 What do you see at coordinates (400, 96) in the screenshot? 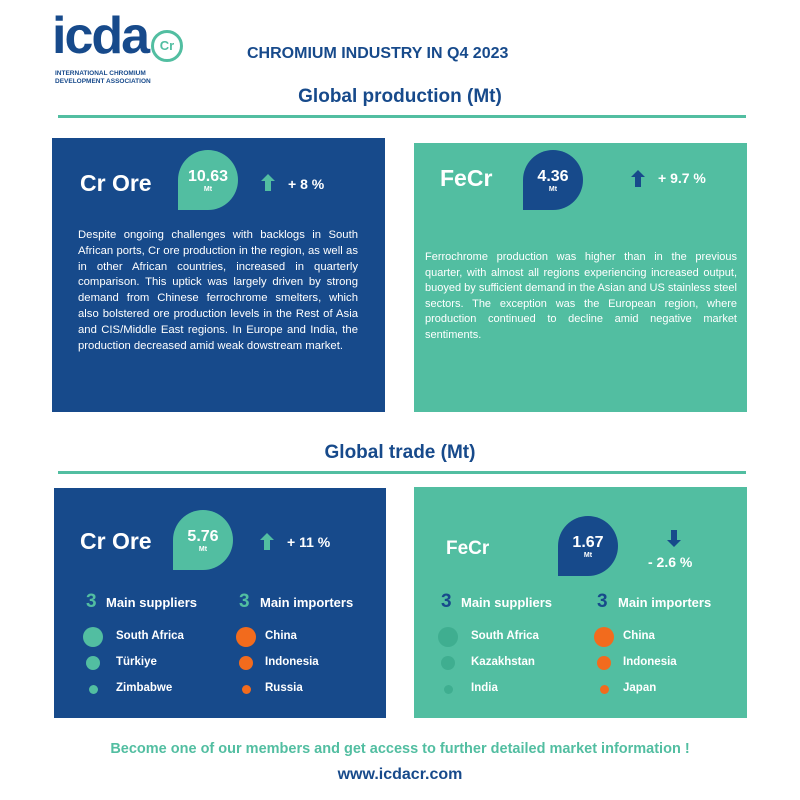
I see `section-heading: Global production (Mt)` at bounding box center [400, 96].